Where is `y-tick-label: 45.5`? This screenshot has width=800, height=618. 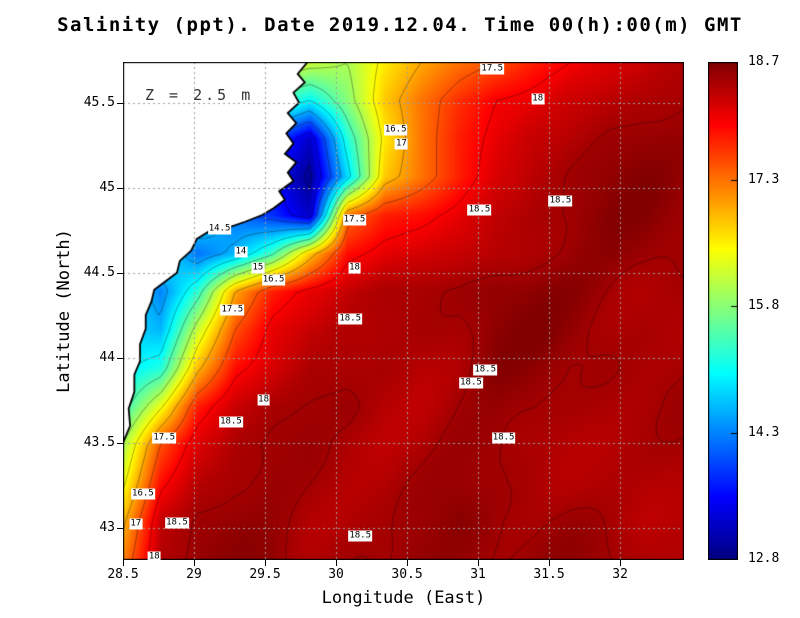
y-tick-label: 45.5 is located at coordinates (99, 102).